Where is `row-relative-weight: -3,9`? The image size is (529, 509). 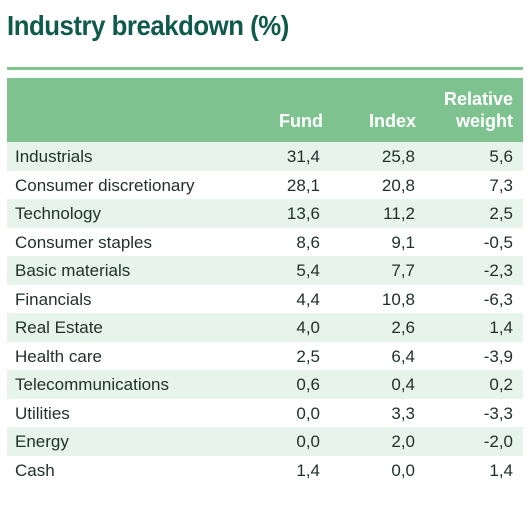 row-relative-weight: -3,9 is located at coordinates (498, 356).